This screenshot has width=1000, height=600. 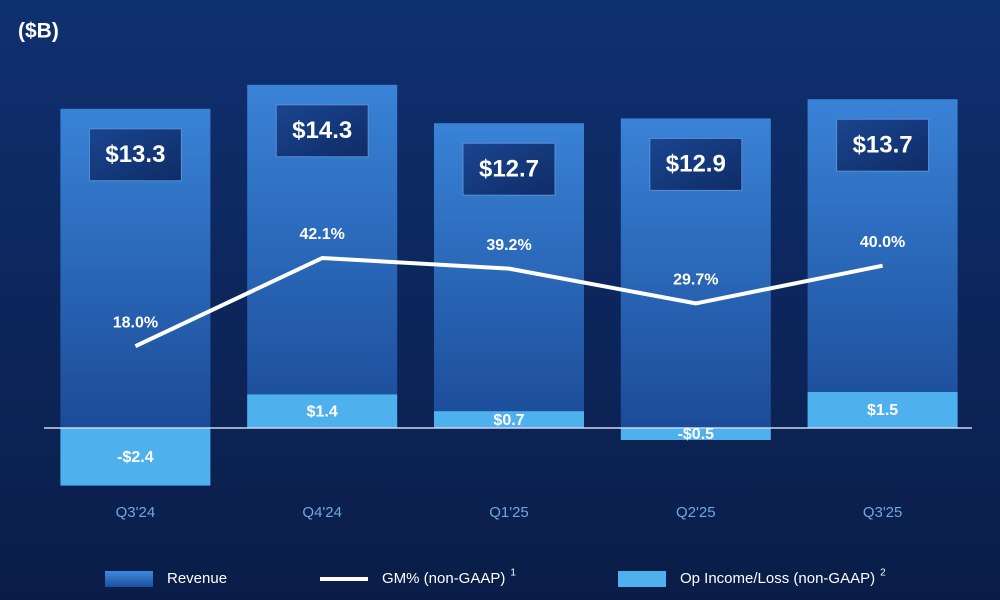 What do you see at coordinates (695, 280) in the screenshot?
I see `gm-label: 29.7%` at bounding box center [695, 280].